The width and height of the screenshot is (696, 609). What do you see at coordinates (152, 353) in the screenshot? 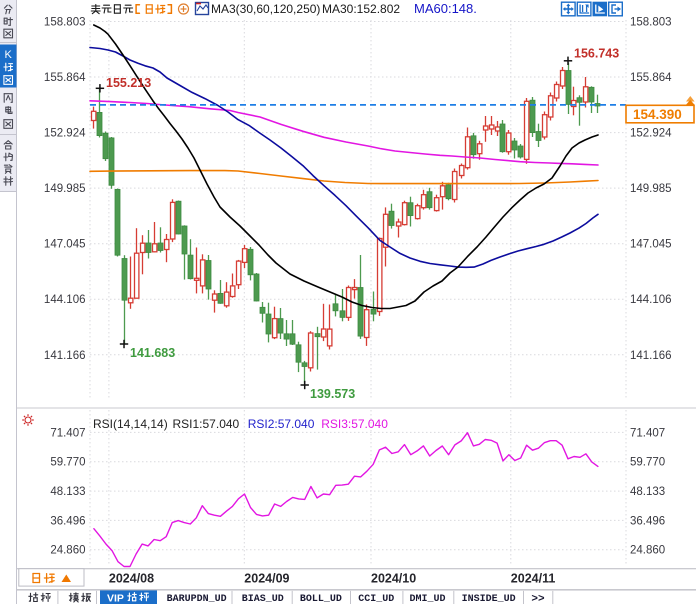
I see `svg-text: 141.683` at bounding box center [152, 353].